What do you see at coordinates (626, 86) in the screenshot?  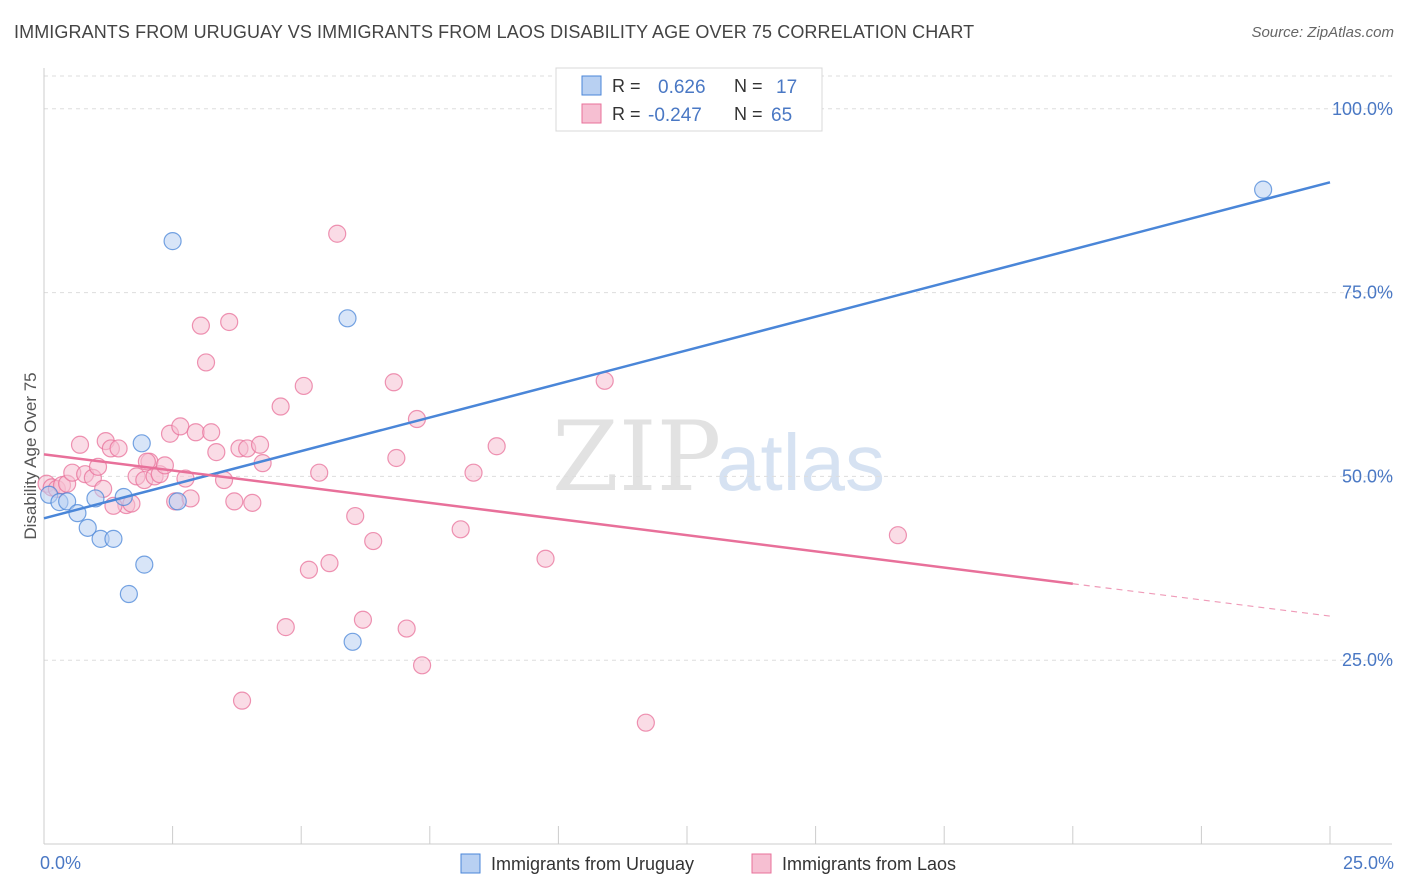 I see `legend-r-label-uruguay: R =` at bounding box center [626, 86].